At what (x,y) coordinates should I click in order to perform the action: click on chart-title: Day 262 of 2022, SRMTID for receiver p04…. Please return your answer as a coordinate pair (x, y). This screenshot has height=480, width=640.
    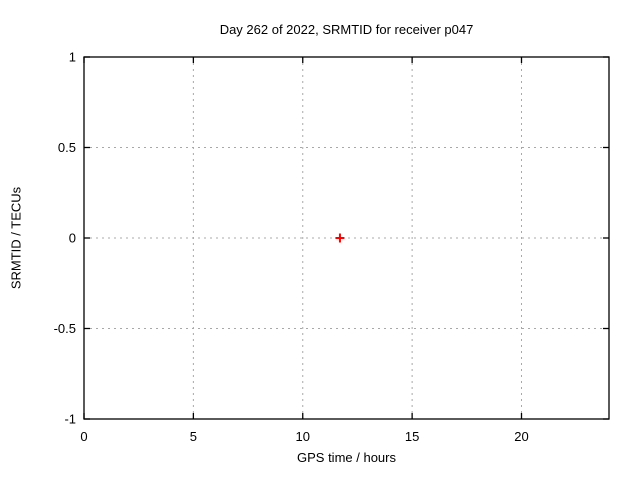
    Looking at the image, I should click on (346, 29).